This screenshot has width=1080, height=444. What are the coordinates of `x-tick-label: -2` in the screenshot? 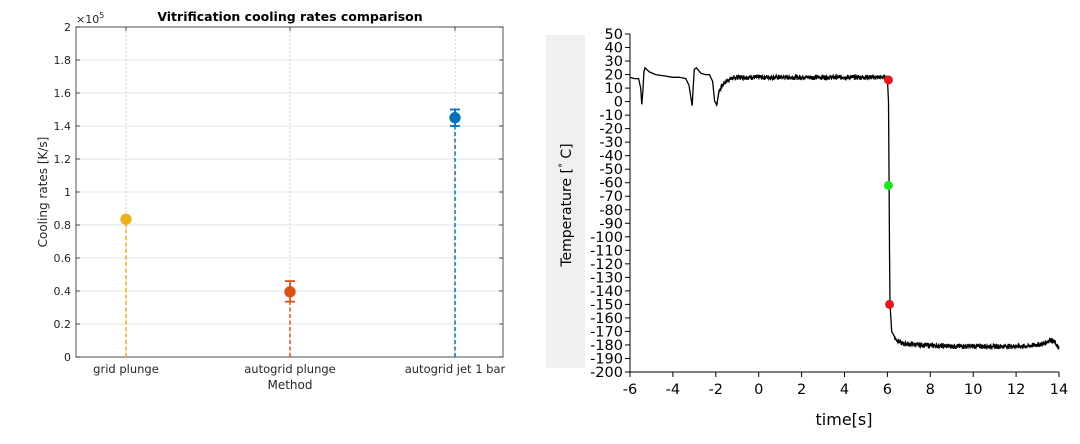 It's located at (716, 390).